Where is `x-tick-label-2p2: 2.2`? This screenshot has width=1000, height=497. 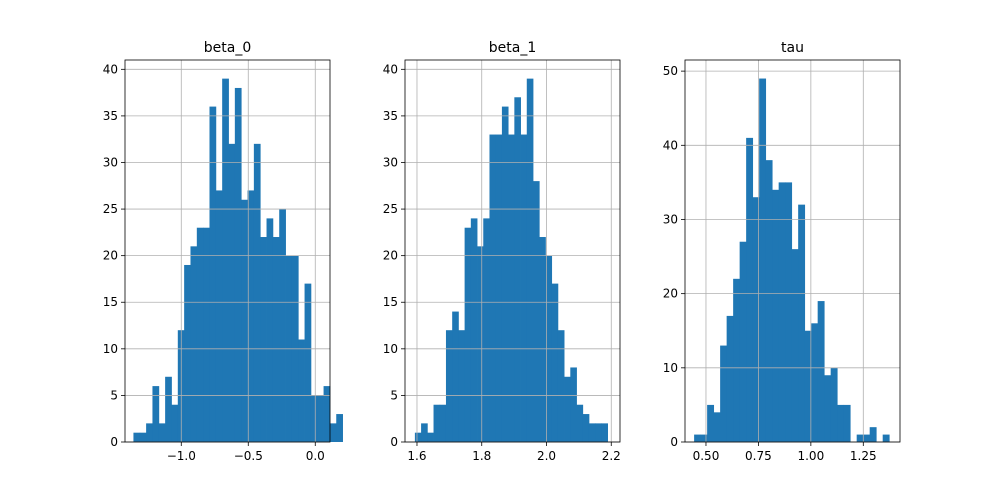
x-tick-label-2p2: 2.2 is located at coordinates (611, 456).